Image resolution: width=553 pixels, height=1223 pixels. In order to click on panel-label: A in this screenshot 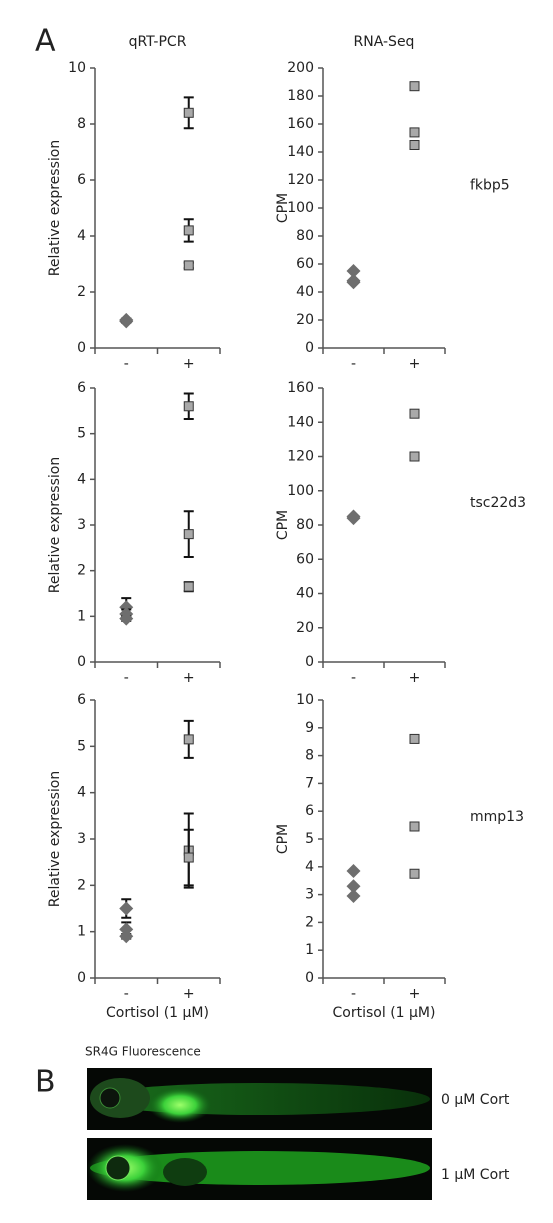, I will do `click(45, 41)`.